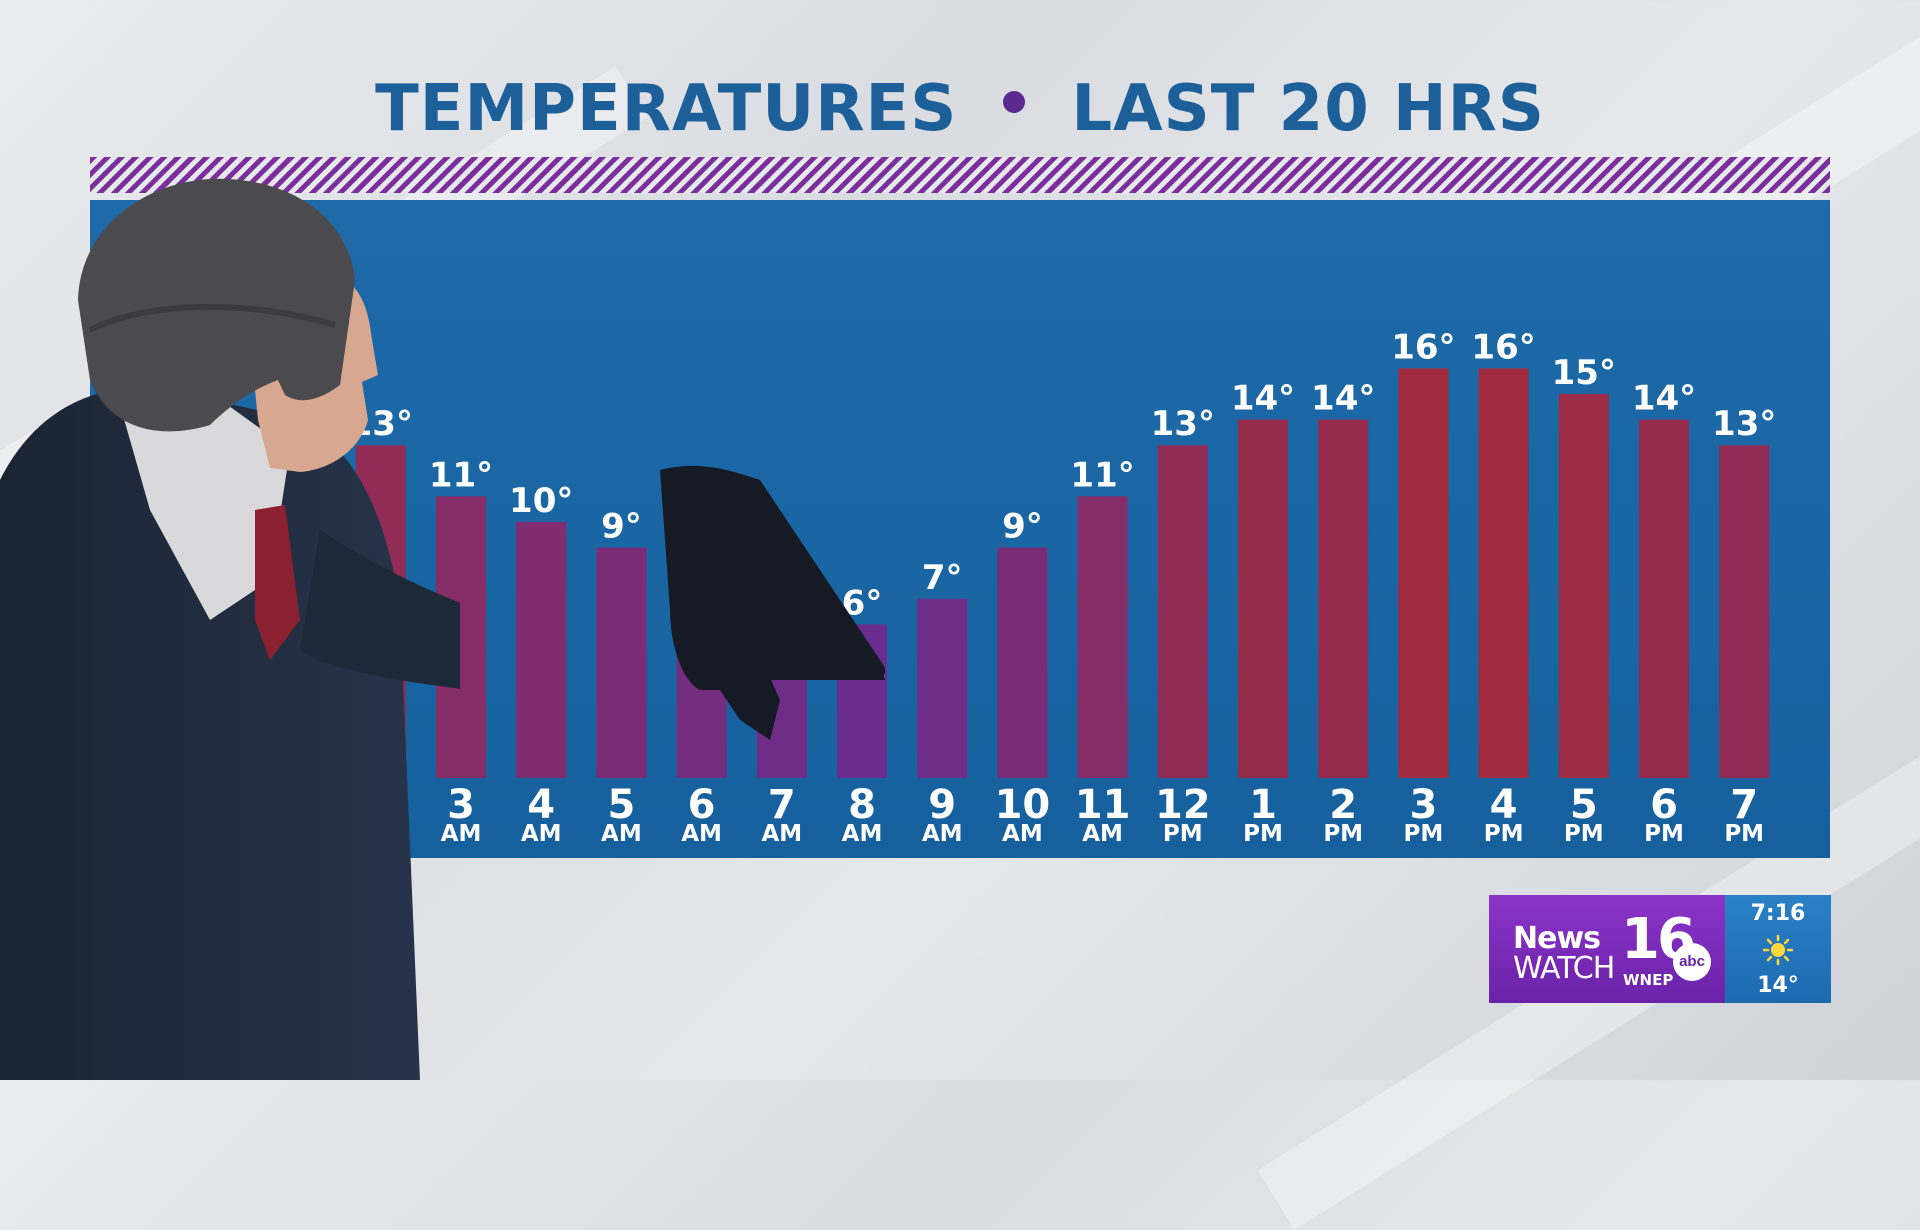 The image size is (1920, 1230). I want to click on data-label: 15°, so click(1584, 373).